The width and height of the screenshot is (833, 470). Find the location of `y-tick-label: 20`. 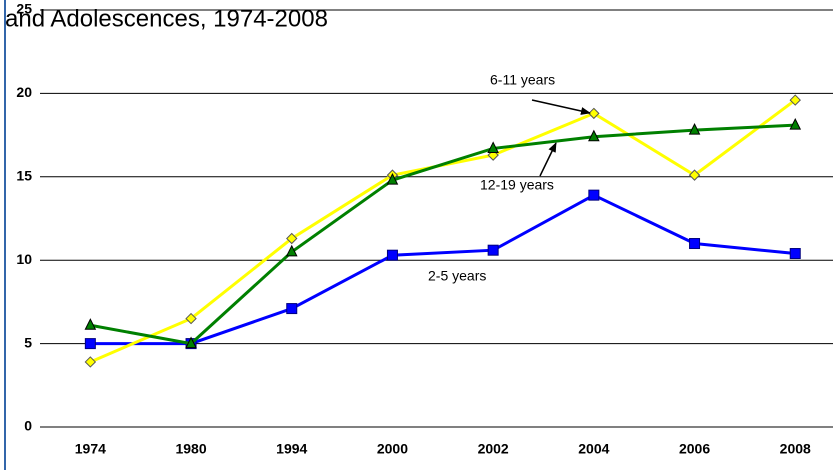

y-tick-label: 20 is located at coordinates (24, 92).